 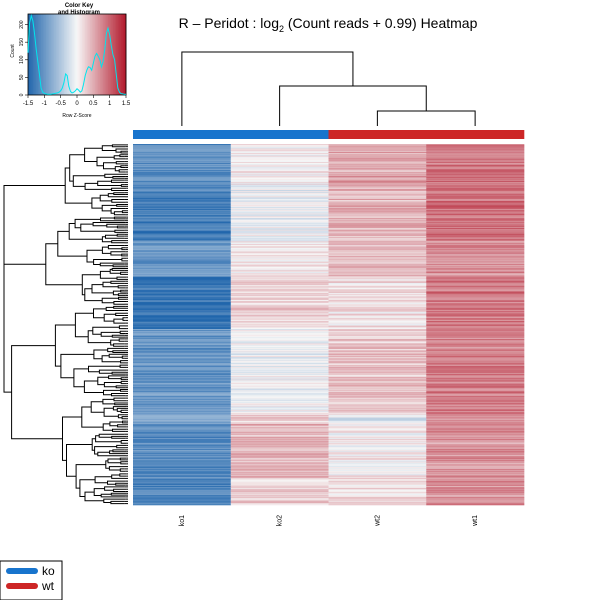 I want to click on color-key-ytick-label: 150, so click(x=22, y=42).